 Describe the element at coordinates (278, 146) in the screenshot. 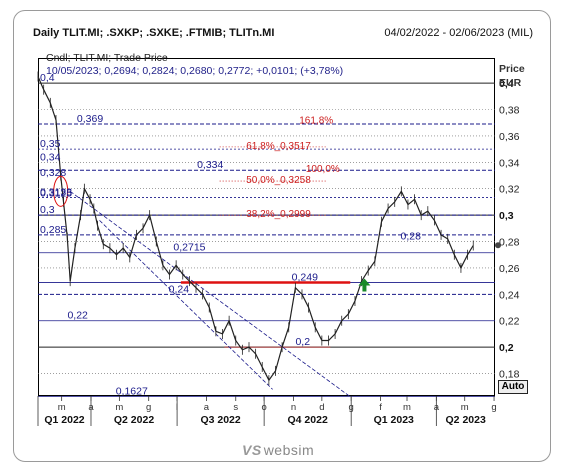

I see `fib-label: 61,8%_0,3517` at that location.